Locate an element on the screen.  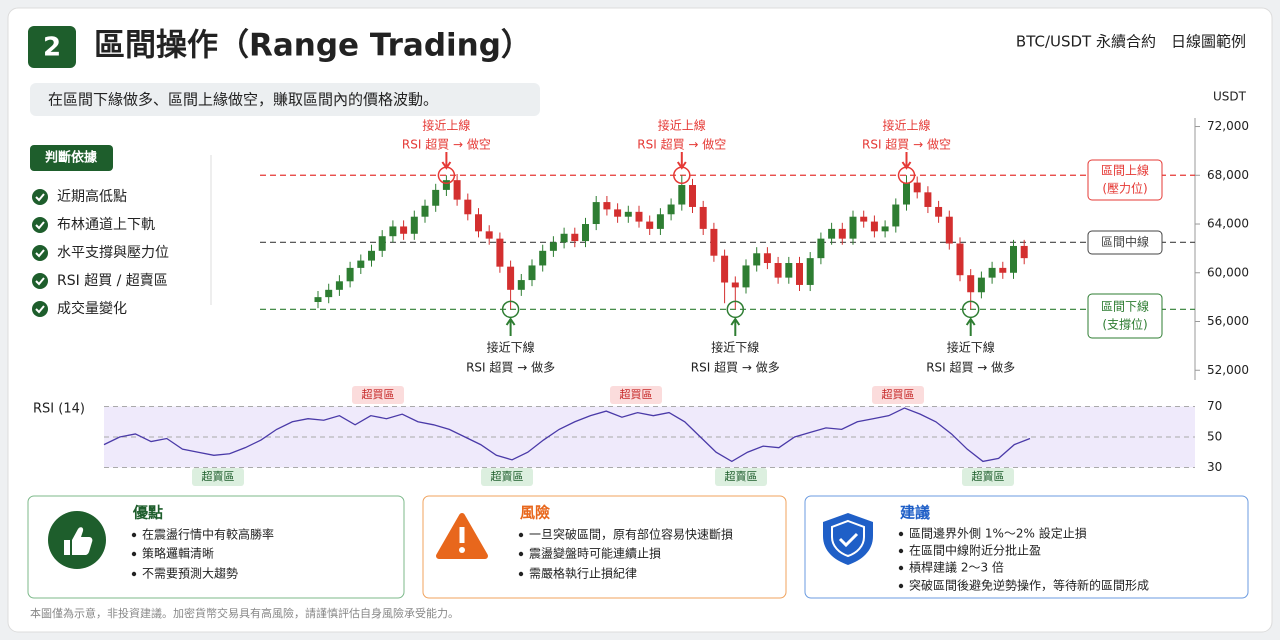
criteria-item: 成交量變化 is located at coordinates (92, 308).